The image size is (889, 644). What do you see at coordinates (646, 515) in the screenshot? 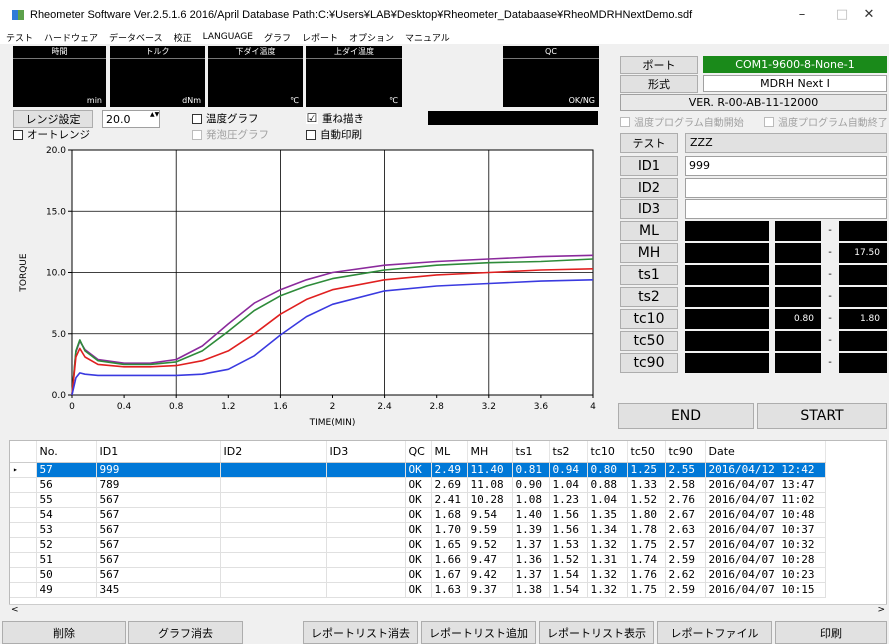
I see `table-cell: 1.80` at bounding box center [646, 515].